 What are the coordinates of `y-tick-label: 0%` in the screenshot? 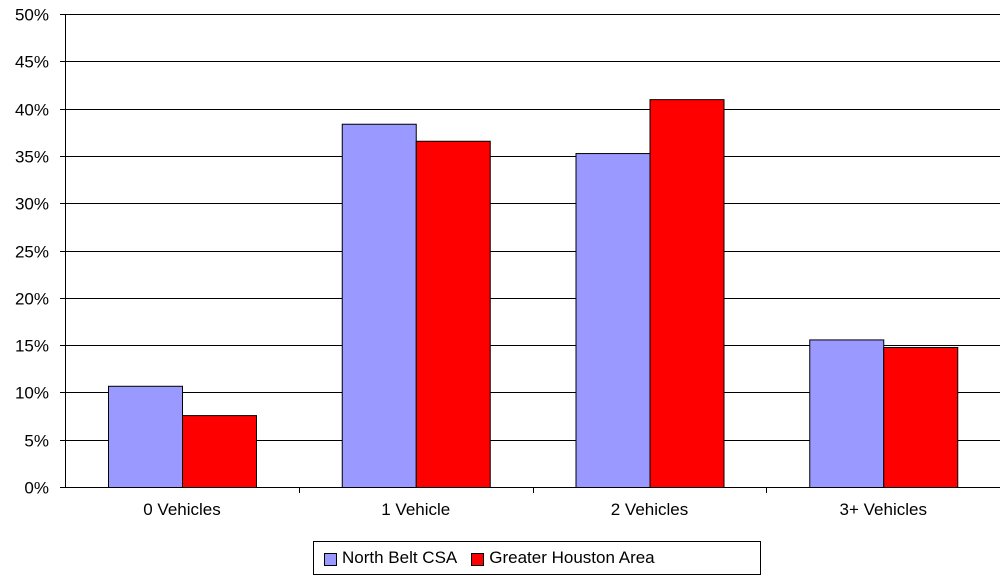 It's located at (36, 488).